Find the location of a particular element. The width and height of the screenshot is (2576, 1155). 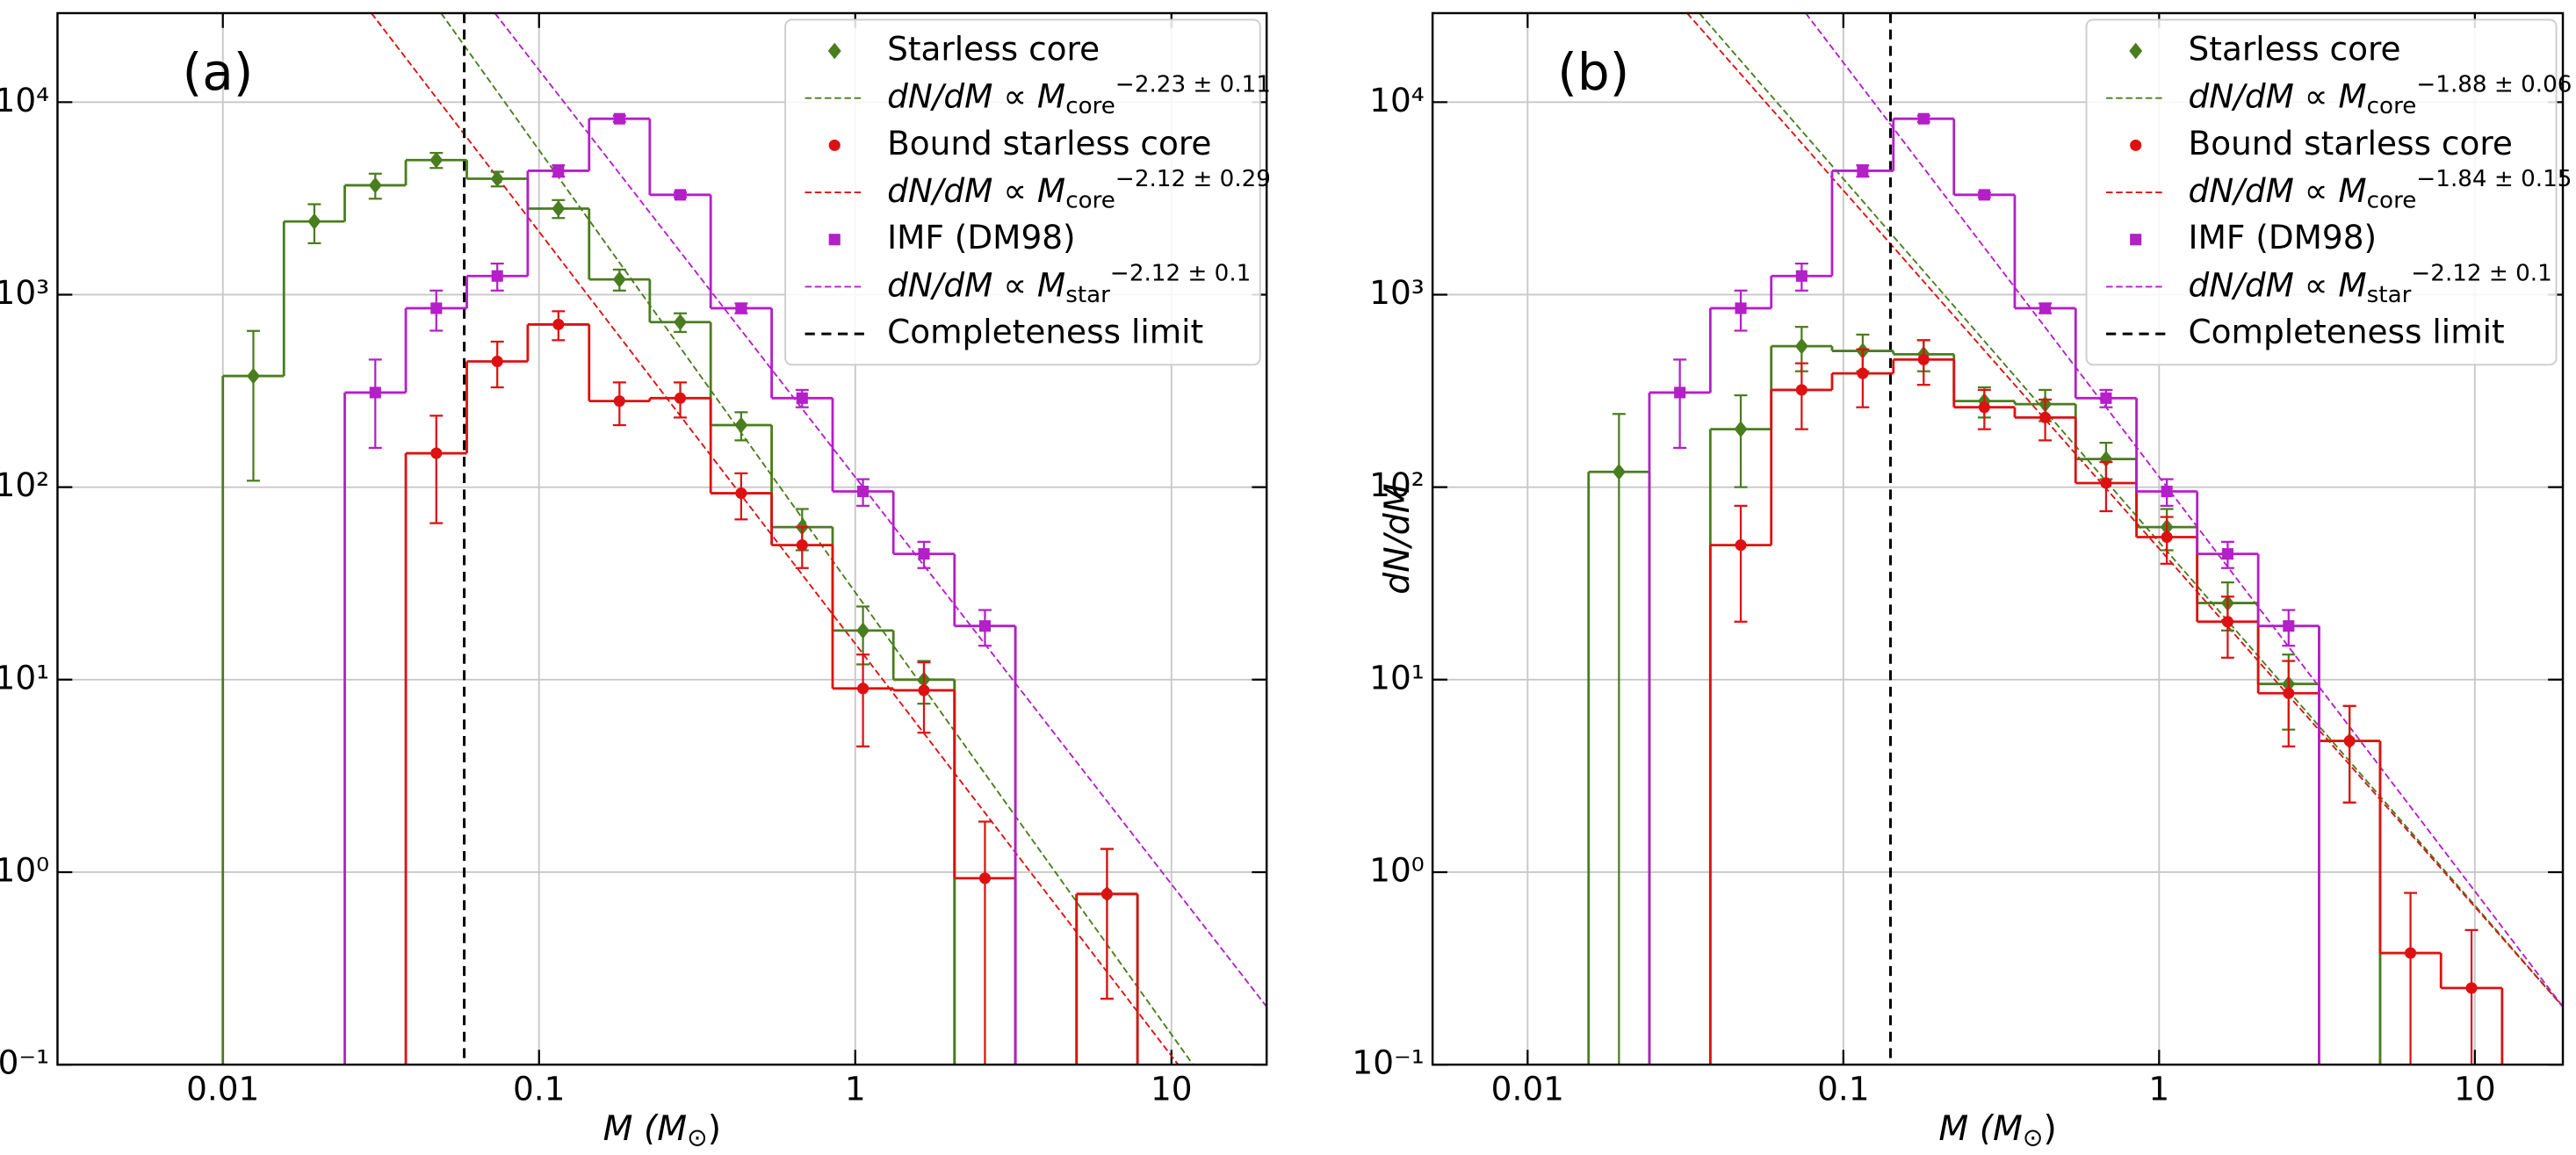

y-tick-label: 10⁻¹ is located at coordinates (1388, 1062).